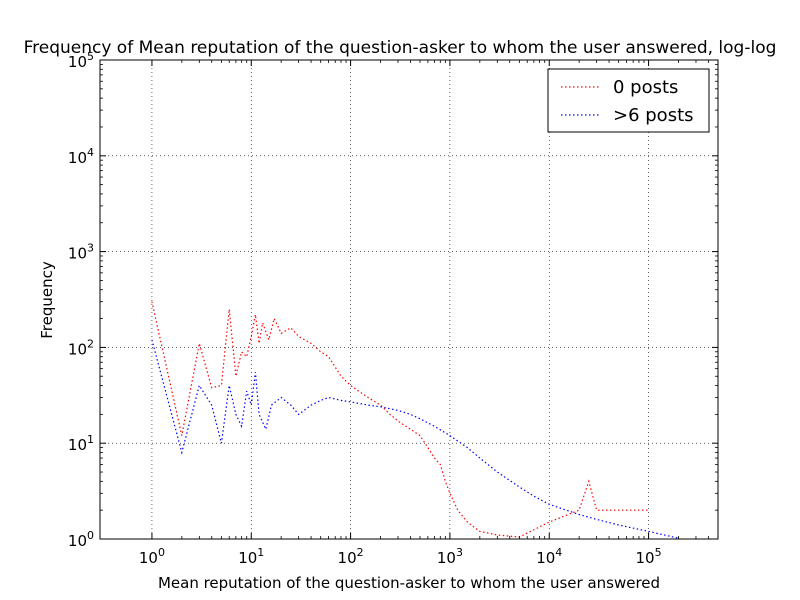 This screenshot has height=600, width=800. Describe the element at coordinates (161, 552) in the screenshot. I see `x-tick-label-exp: 0` at that location.